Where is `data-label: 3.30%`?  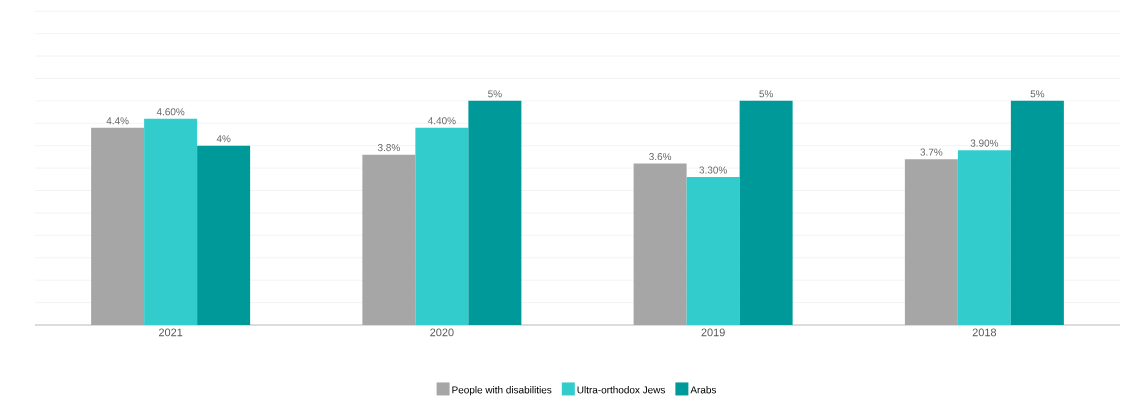 data-label: 3.30% is located at coordinates (713, 170).